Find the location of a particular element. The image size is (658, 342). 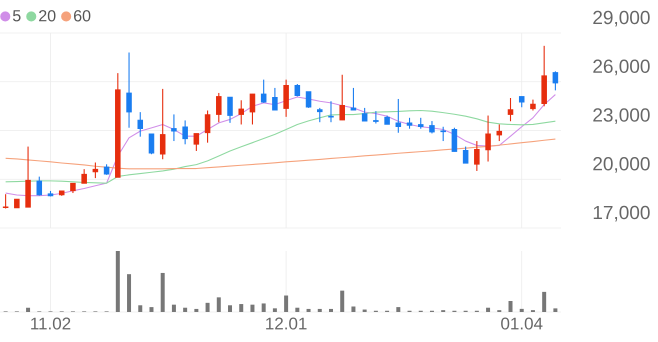

x-tick-label: 01.04 is located at coordinates (521, 324).